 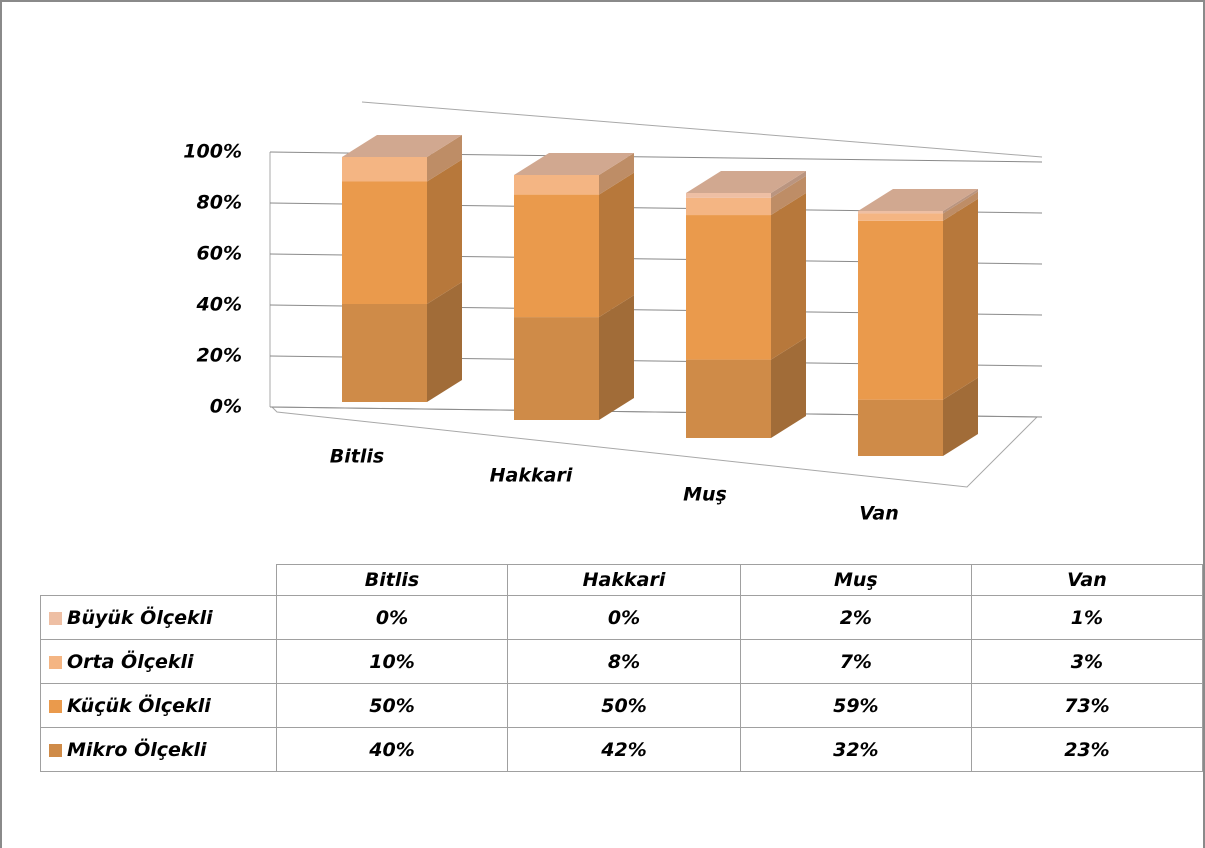 What do you see at coordinates (1086, 617) in the screenshot?
I see `table-cell: 1%` at bounding box center [1086, 617].